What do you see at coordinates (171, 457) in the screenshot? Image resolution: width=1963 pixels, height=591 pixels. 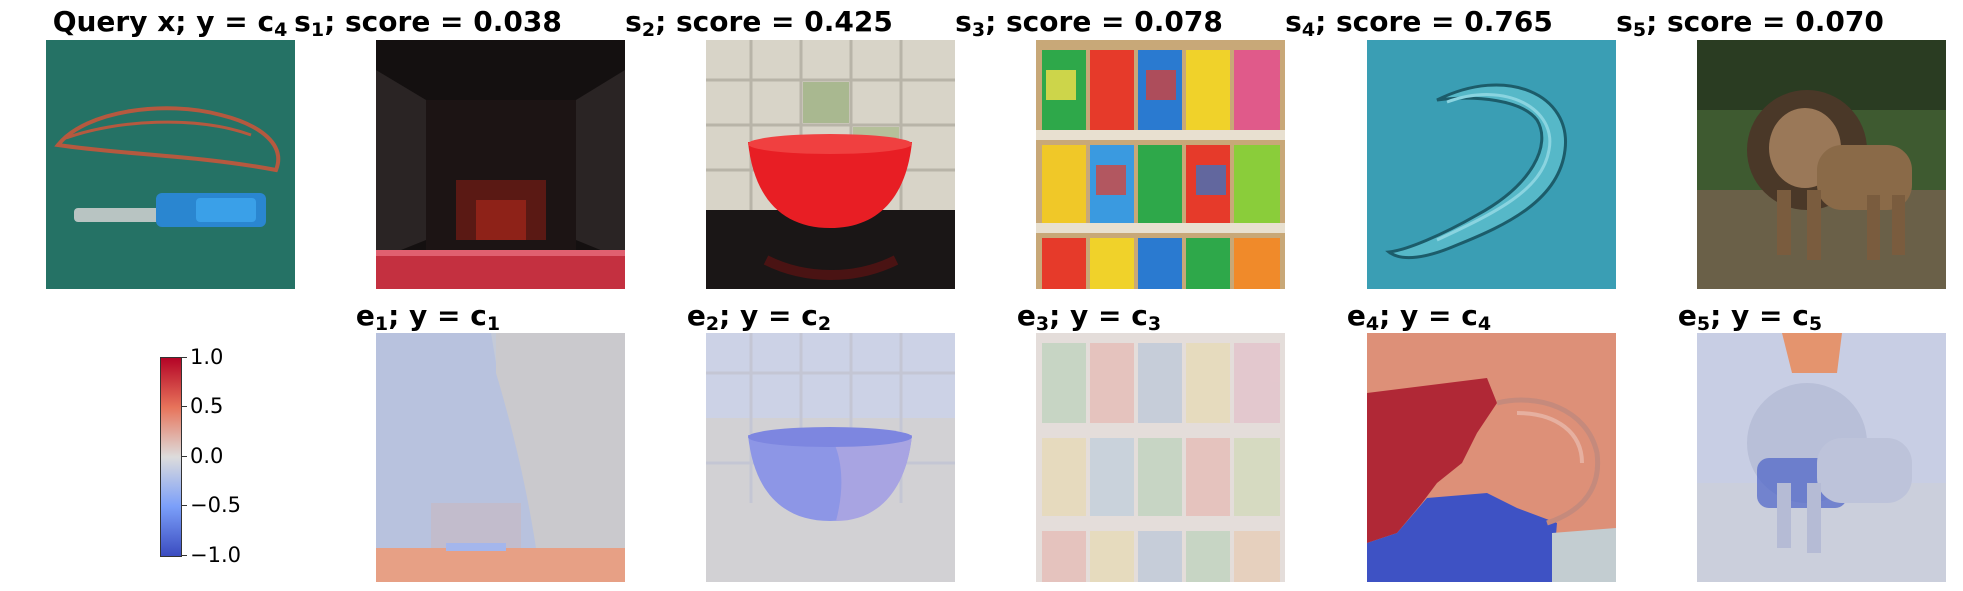 I see `colorbar-gradient` at bounding box center [171, 457].